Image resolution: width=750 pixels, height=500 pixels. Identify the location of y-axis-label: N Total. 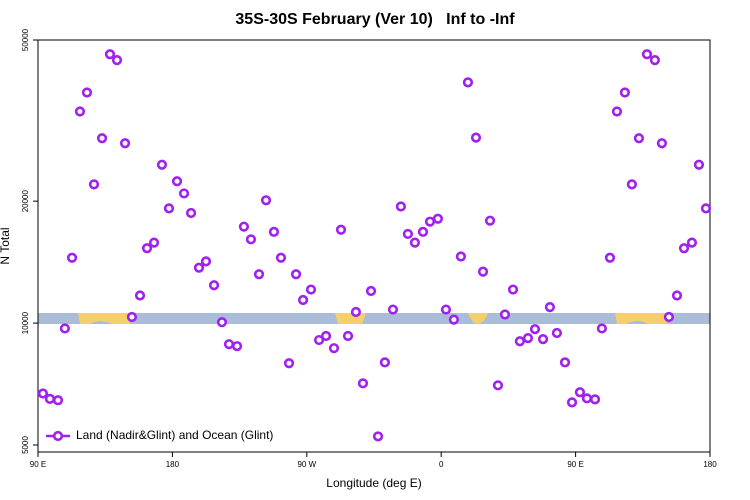
(6, 245).